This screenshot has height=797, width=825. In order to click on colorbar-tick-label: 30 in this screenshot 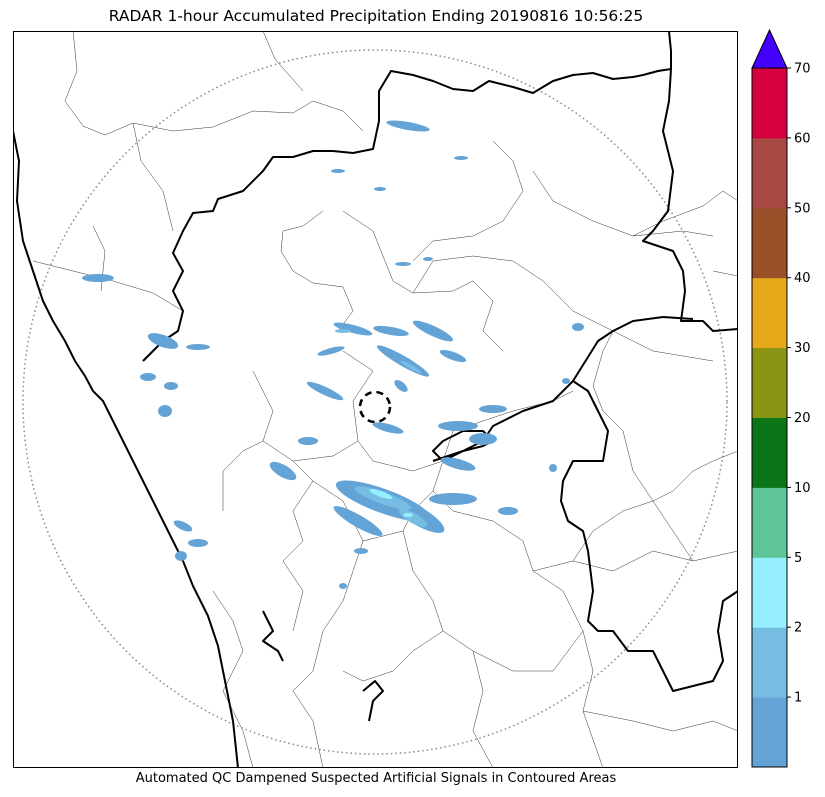, I will do `click(802, 348)`.